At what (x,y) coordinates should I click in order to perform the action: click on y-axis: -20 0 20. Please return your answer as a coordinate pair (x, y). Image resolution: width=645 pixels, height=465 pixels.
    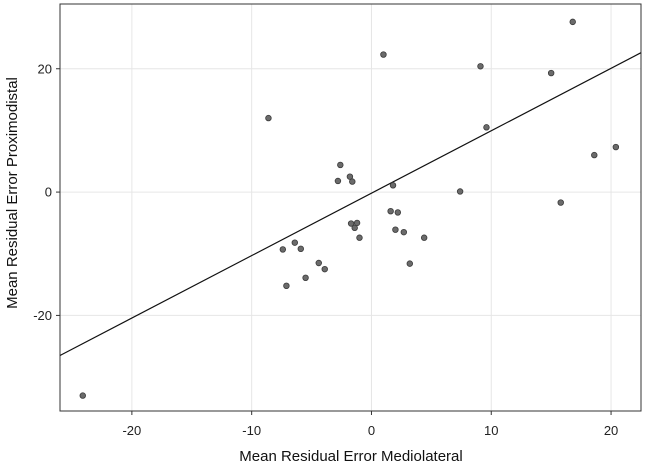
    Looking at the image, I should click on (46, 192).